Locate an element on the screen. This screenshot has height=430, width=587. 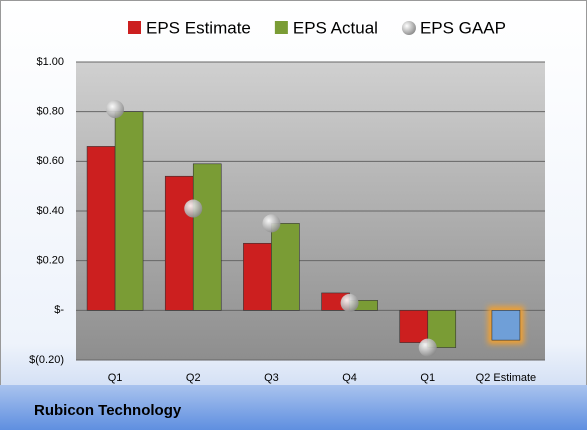
x-tick-label: Q2 is located at coordinates (193, 378).